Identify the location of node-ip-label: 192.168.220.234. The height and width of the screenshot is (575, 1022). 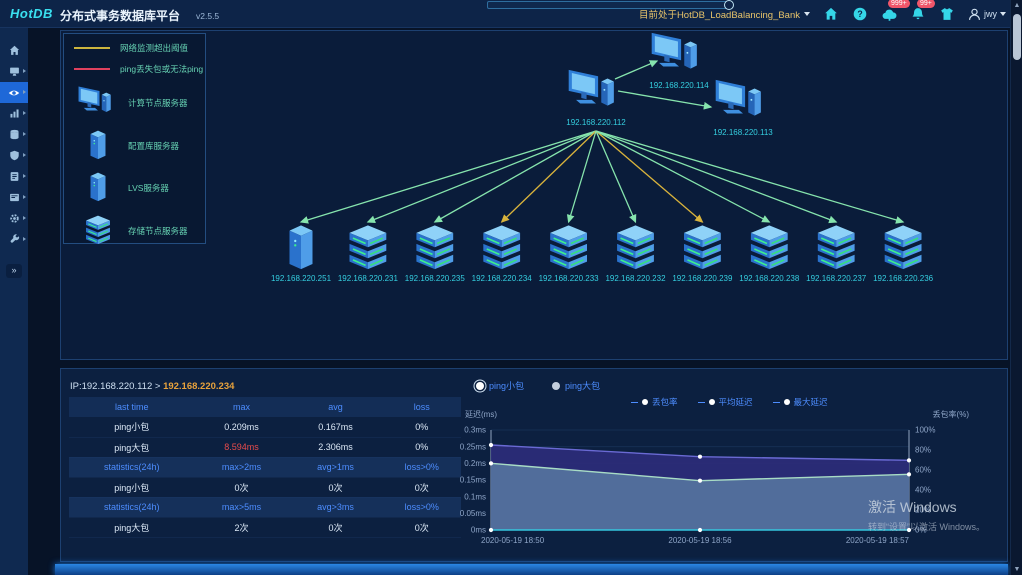
(502, 278).